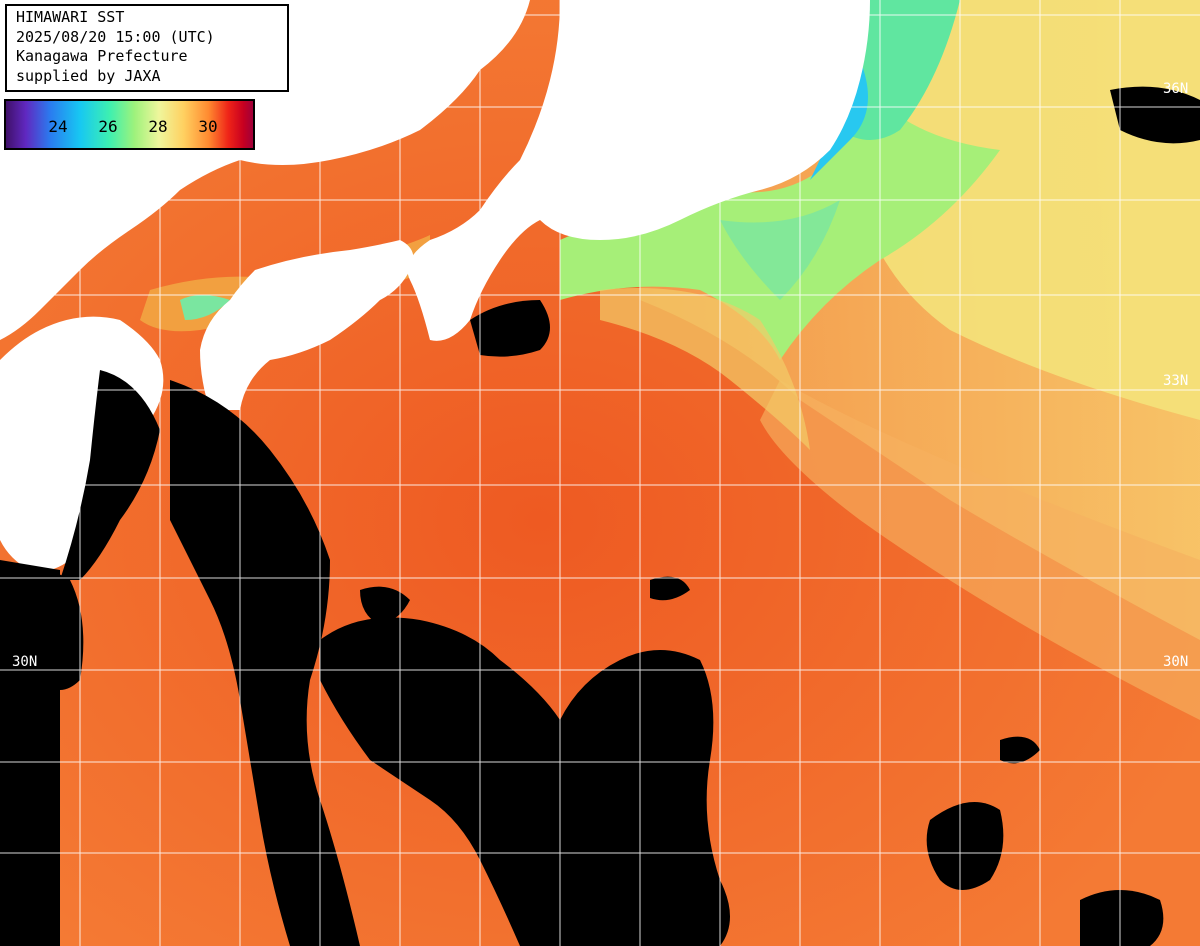  Describe the element at coordinates (25, 662) in the screenshot. I see `lat-label-30n-west: 30N` at that location.